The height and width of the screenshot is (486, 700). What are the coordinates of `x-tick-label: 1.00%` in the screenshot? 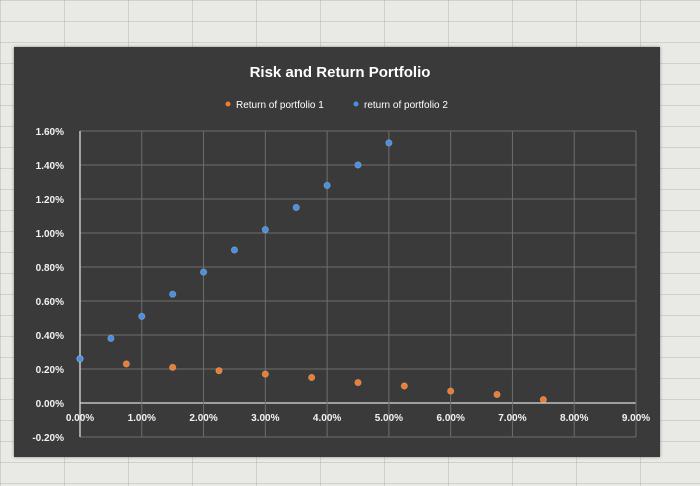 It's located at (142, 418).